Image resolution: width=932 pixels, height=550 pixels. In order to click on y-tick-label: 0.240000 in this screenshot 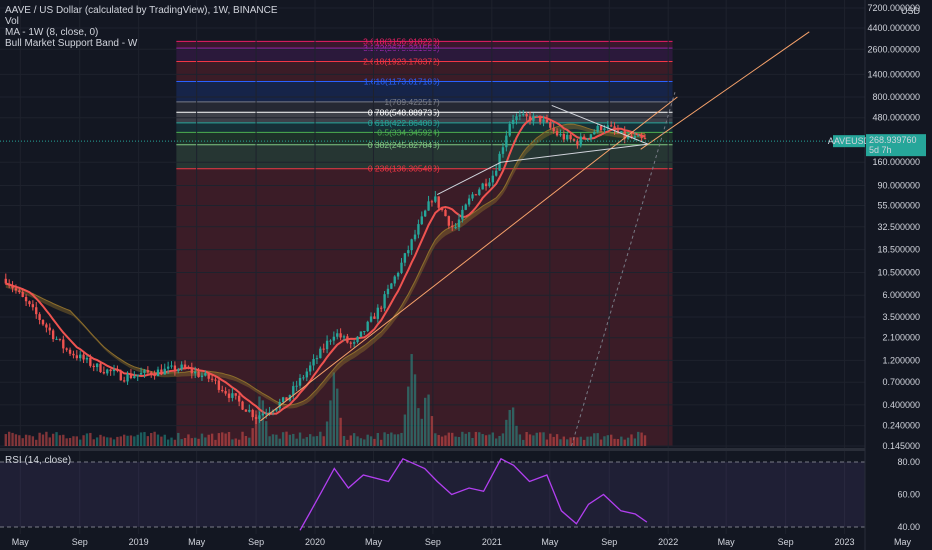, I will do `click(901, 426)`.